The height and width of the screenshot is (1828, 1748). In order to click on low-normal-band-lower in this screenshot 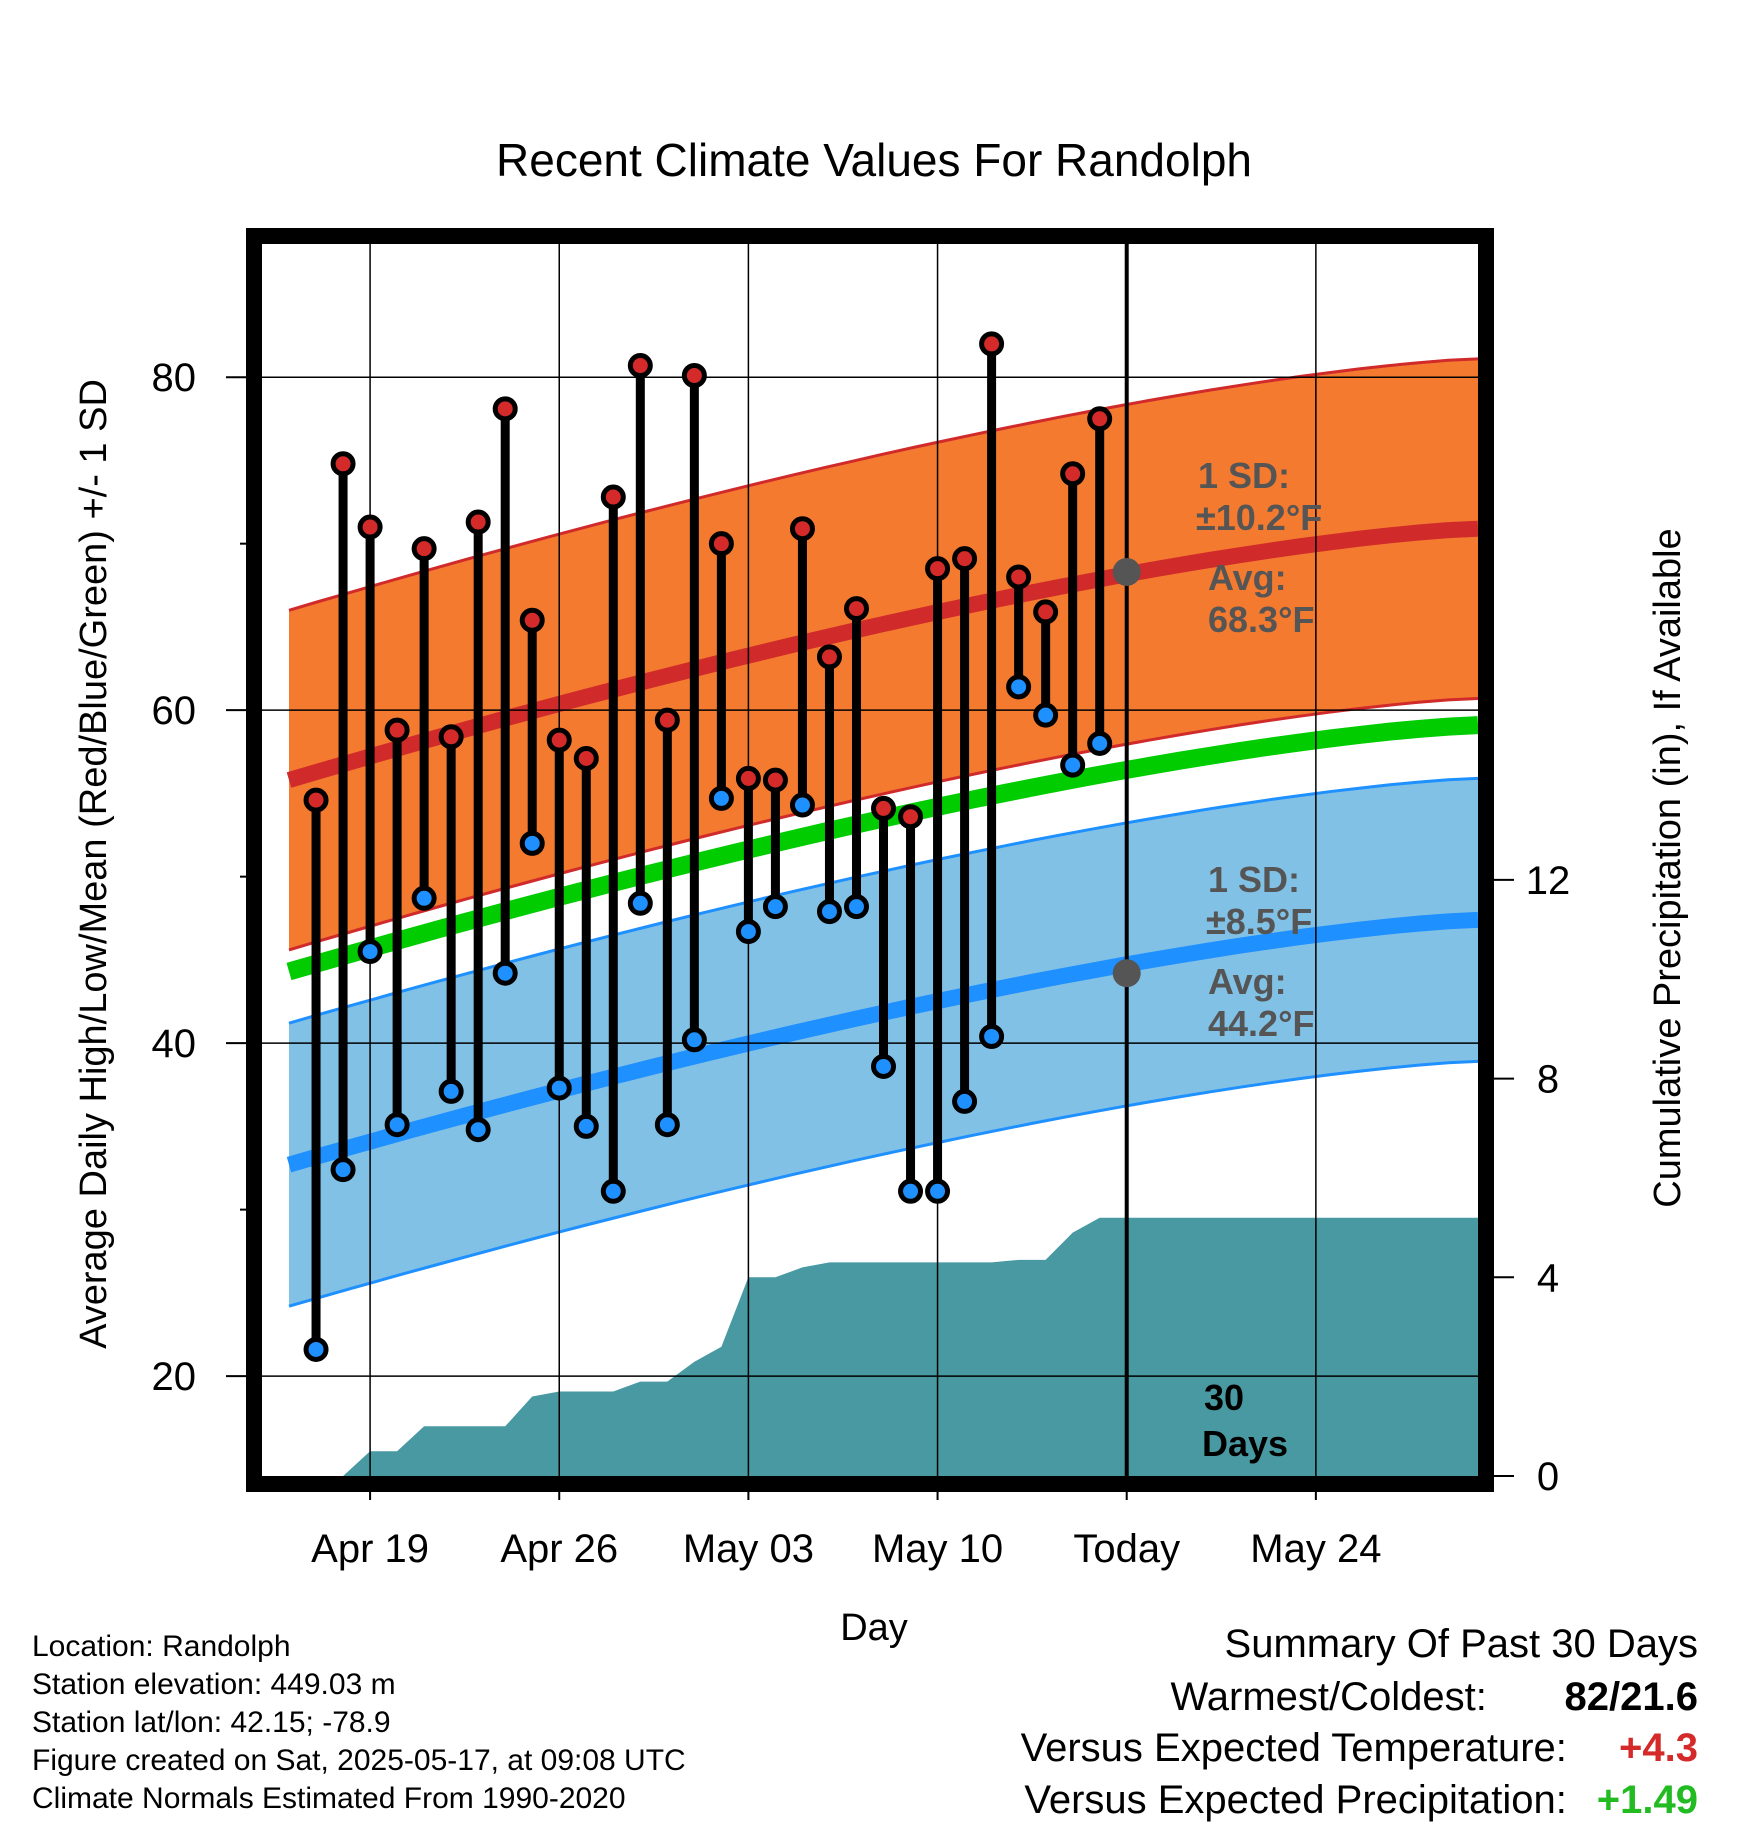, I will do `click(883, 1183)`.